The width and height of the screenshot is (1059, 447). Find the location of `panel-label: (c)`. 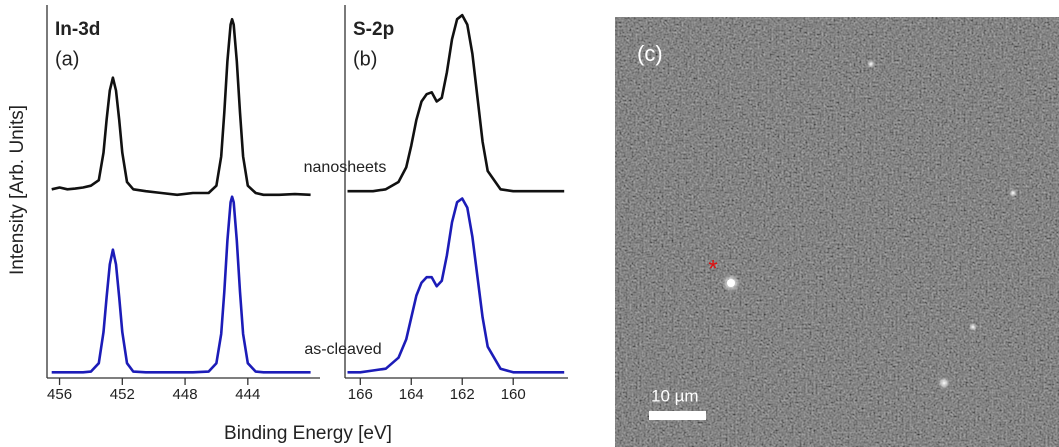

panel-label: (c) is located at coordinates (650, 53).